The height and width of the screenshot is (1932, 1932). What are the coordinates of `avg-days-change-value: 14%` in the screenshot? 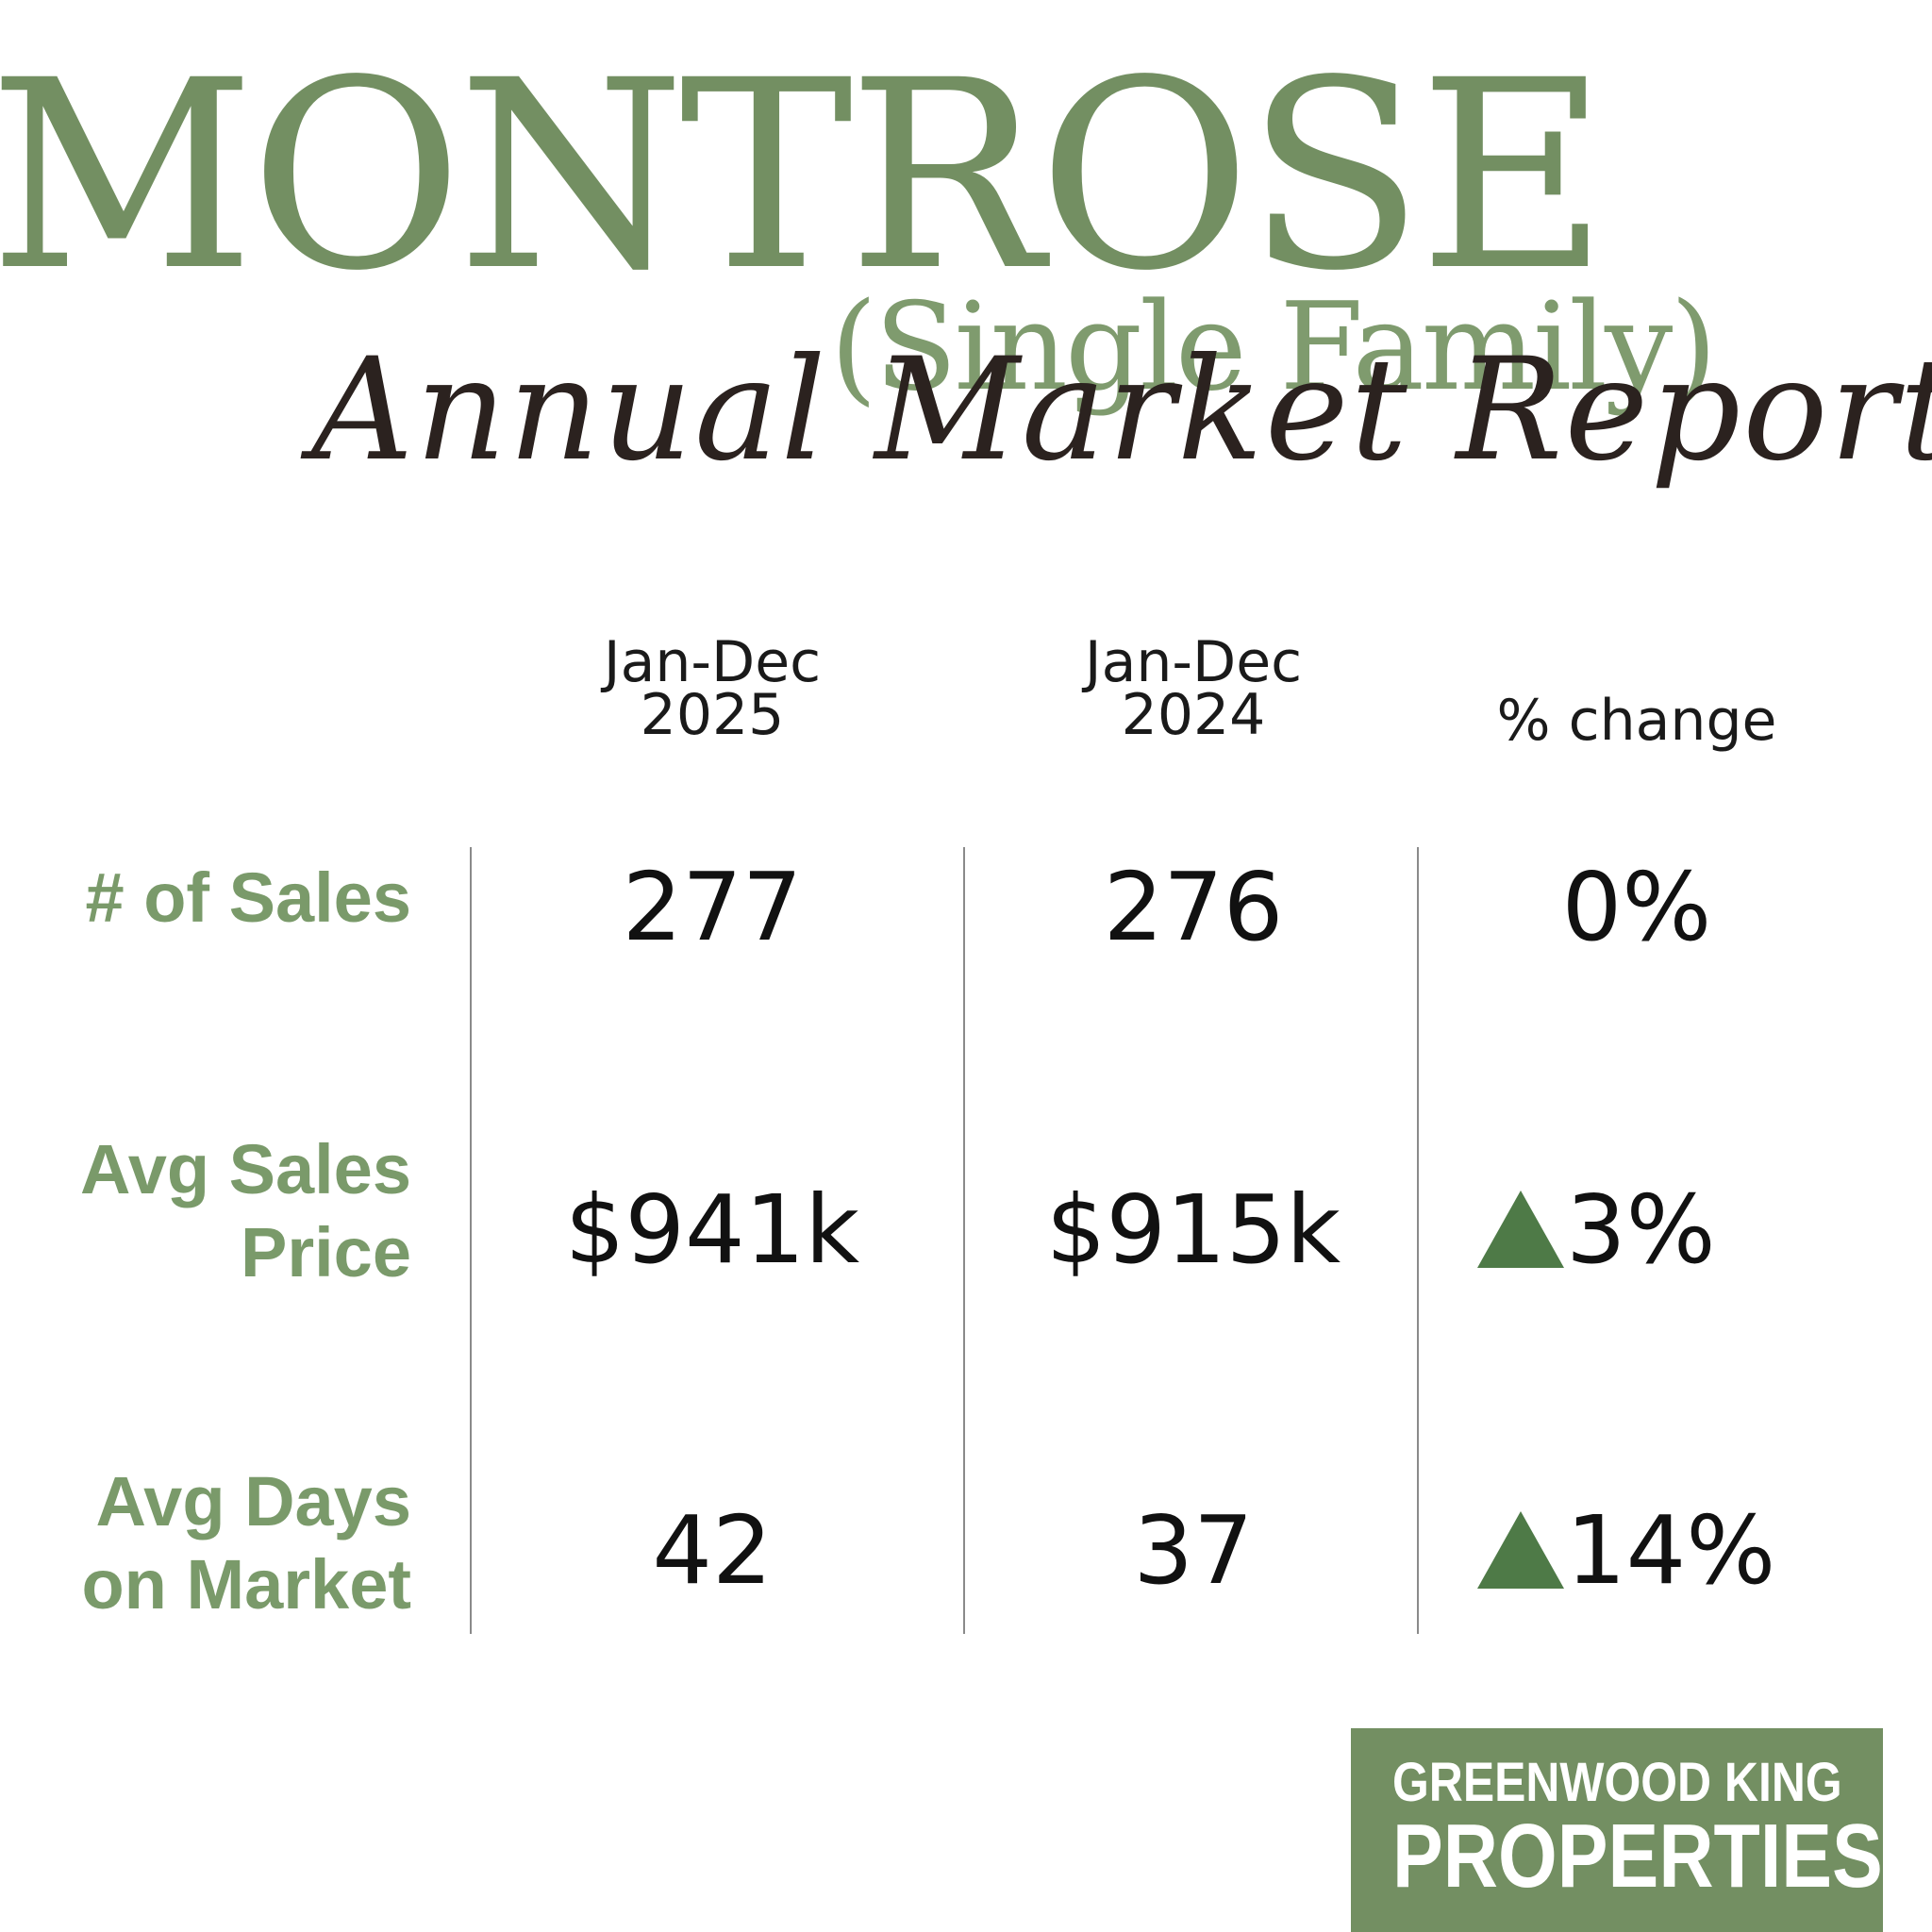 It's located at (1671, 1550).